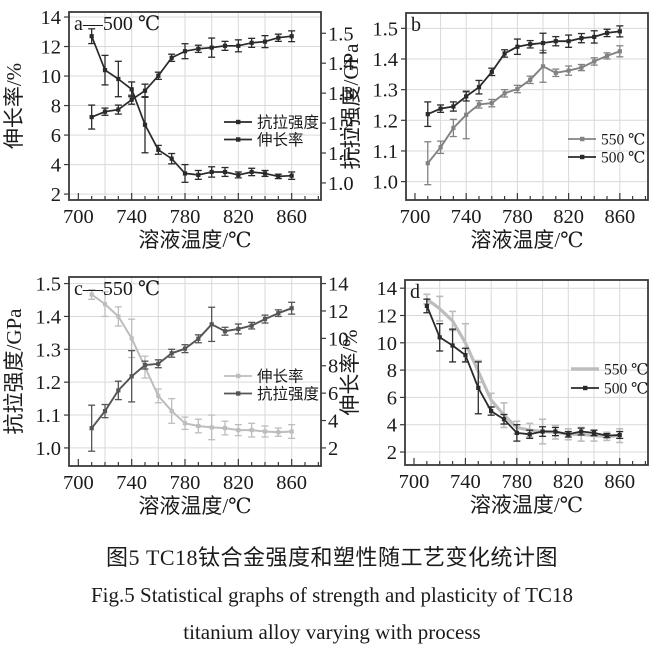 Image resolution: width=664 pixels, height=651 pixels. I want to click on y-left-tick-label: 1.2, so click(48, 383).